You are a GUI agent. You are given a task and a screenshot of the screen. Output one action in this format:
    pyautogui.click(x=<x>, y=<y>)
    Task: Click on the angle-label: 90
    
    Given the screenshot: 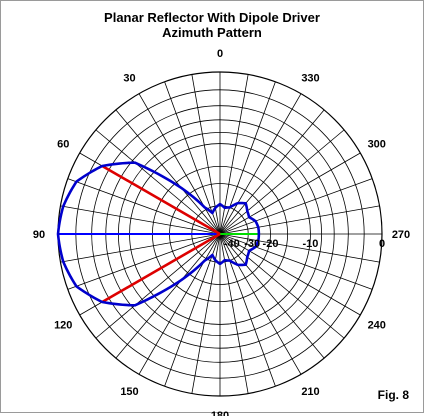 What is the action you would take?
    pyautogui.click(x=39, y=235)
    